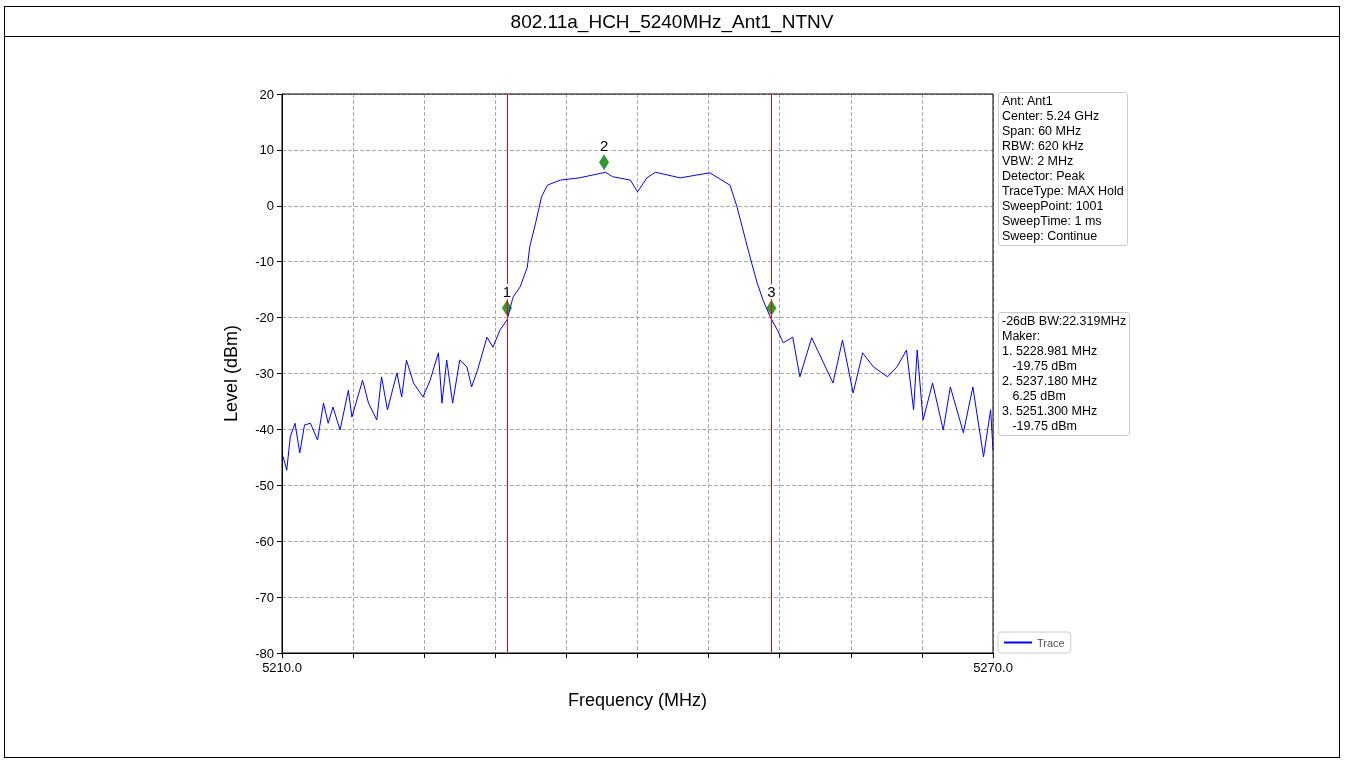 The image size is (1346, 762). Describe the element at coordinates (266, 150) in the screenshot. I see `y-tick-label: 10` at that location.